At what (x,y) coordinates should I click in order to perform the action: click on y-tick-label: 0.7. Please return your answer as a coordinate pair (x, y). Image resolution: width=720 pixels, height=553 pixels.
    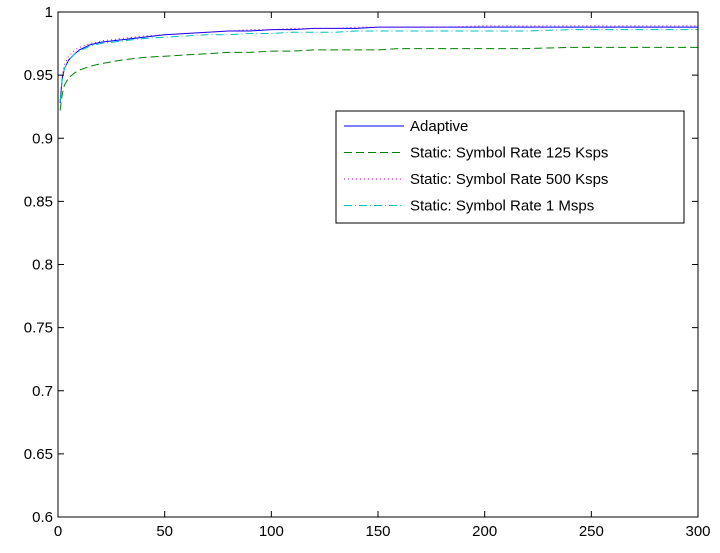
    Looking at the image, I should click on (42, 391).